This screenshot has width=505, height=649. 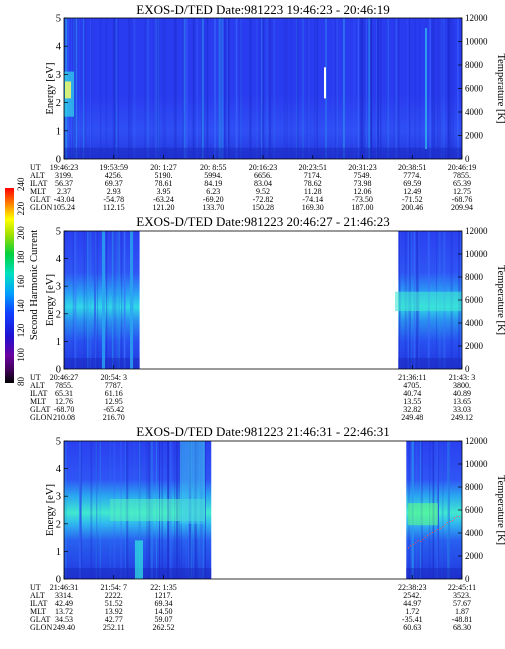 What do you see at coordinates (58, 232) in the screenshot?
I see `y-tick-label: 5` at bounding box center [58, 232].